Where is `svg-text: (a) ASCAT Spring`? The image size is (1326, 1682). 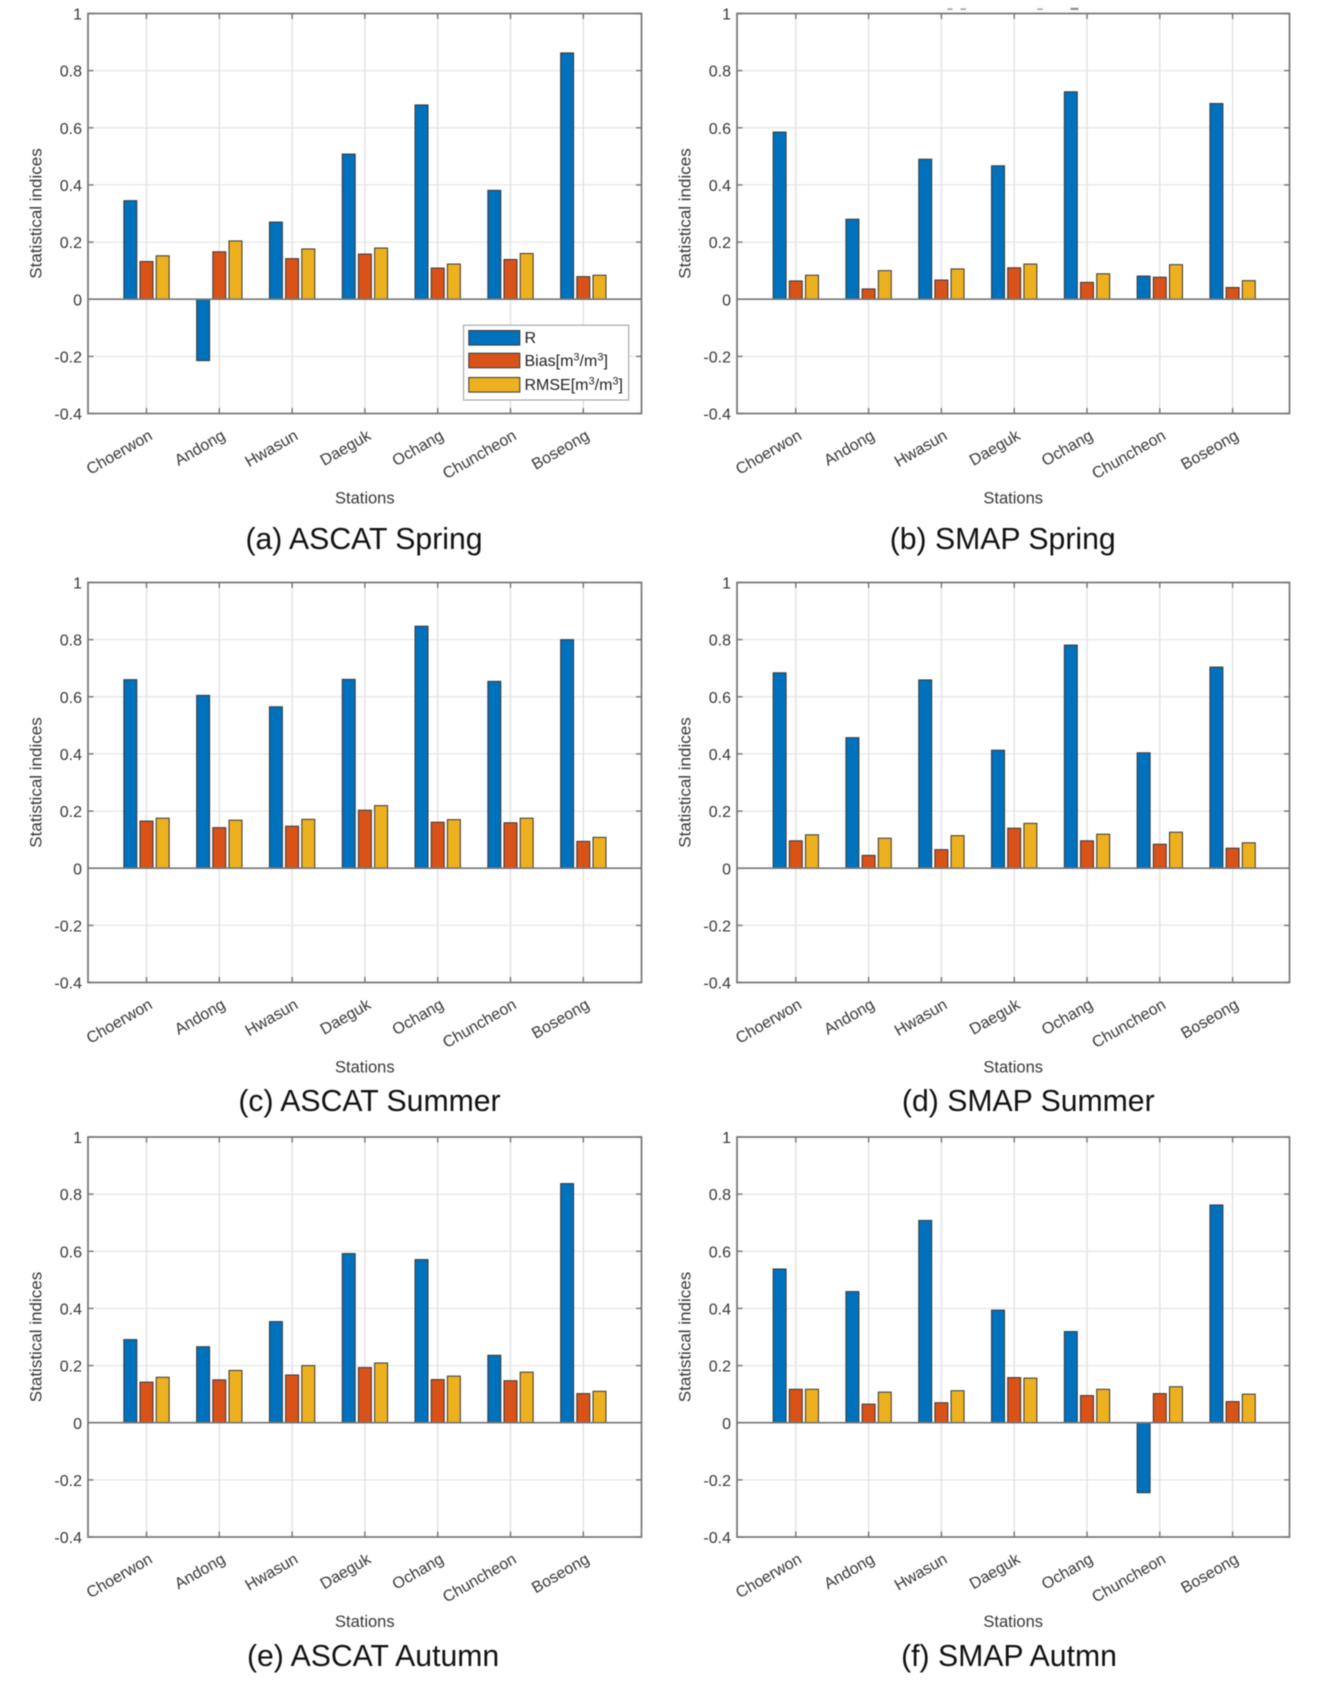 svg-text: (a) ASCAT Spring is located at coordinates (363, 539).